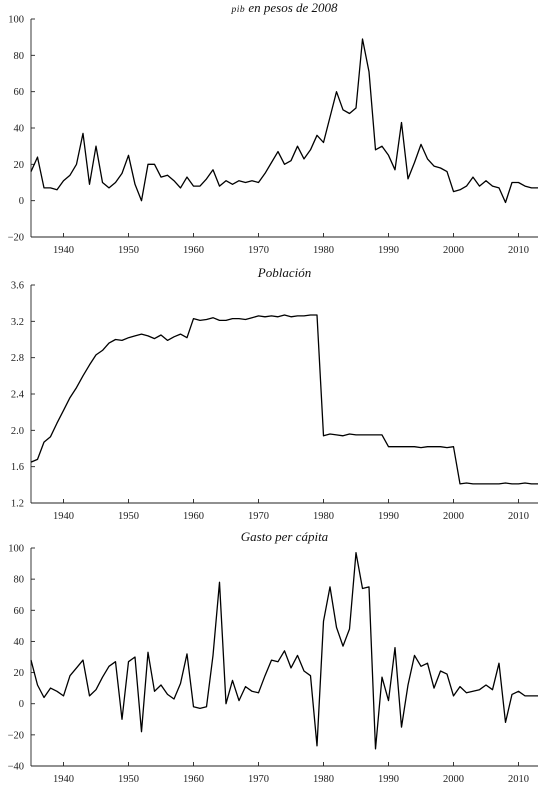 This screenshot has width=541, height=788. I want to click on gdp-y-tick-label: 60, so click(19, 92).